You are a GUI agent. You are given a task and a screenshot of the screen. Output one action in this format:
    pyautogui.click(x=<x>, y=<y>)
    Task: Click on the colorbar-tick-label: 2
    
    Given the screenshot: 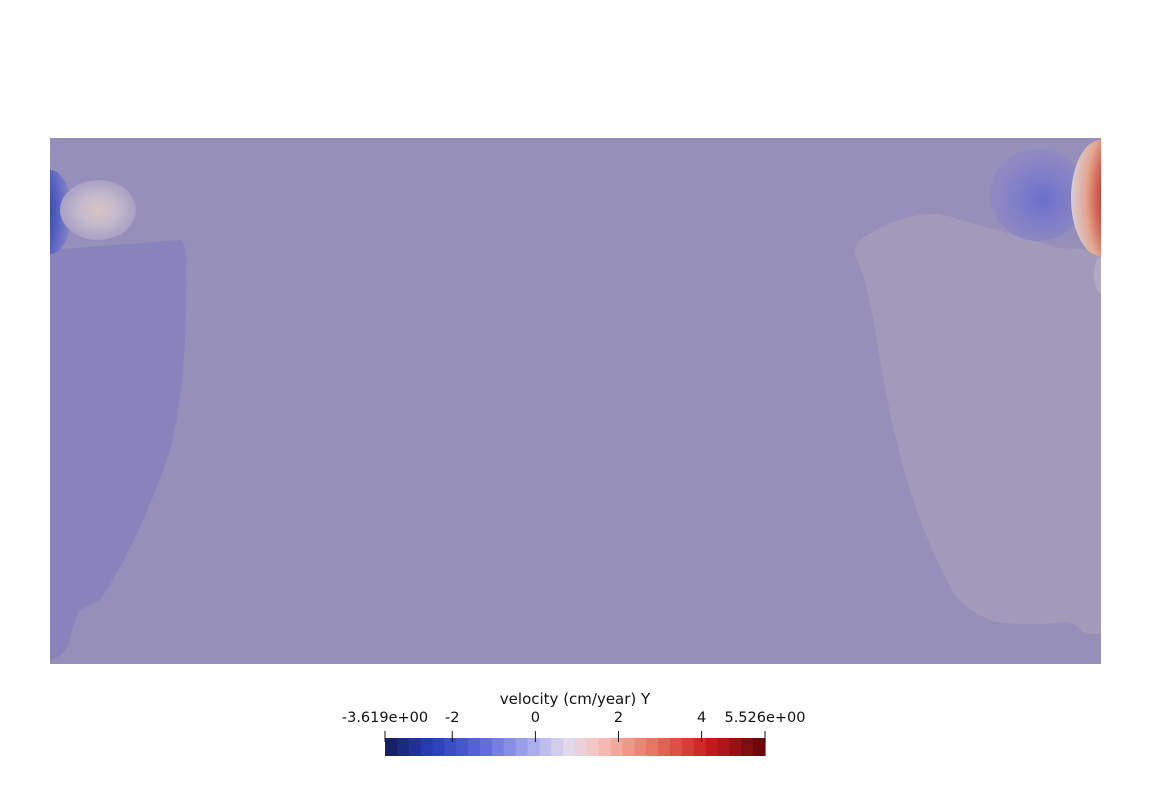 What is the action you would take?
    pyautogui.click(x=618, y=718)
    